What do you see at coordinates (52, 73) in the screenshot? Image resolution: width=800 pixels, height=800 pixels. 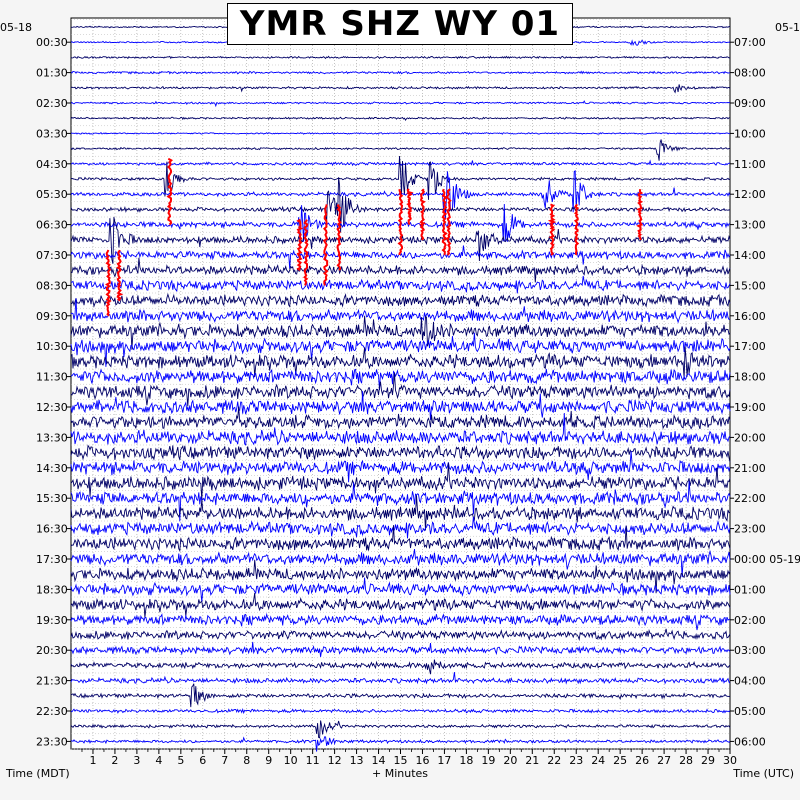 I see `left-time-label: 01:30` at bounding box center [52, 73].